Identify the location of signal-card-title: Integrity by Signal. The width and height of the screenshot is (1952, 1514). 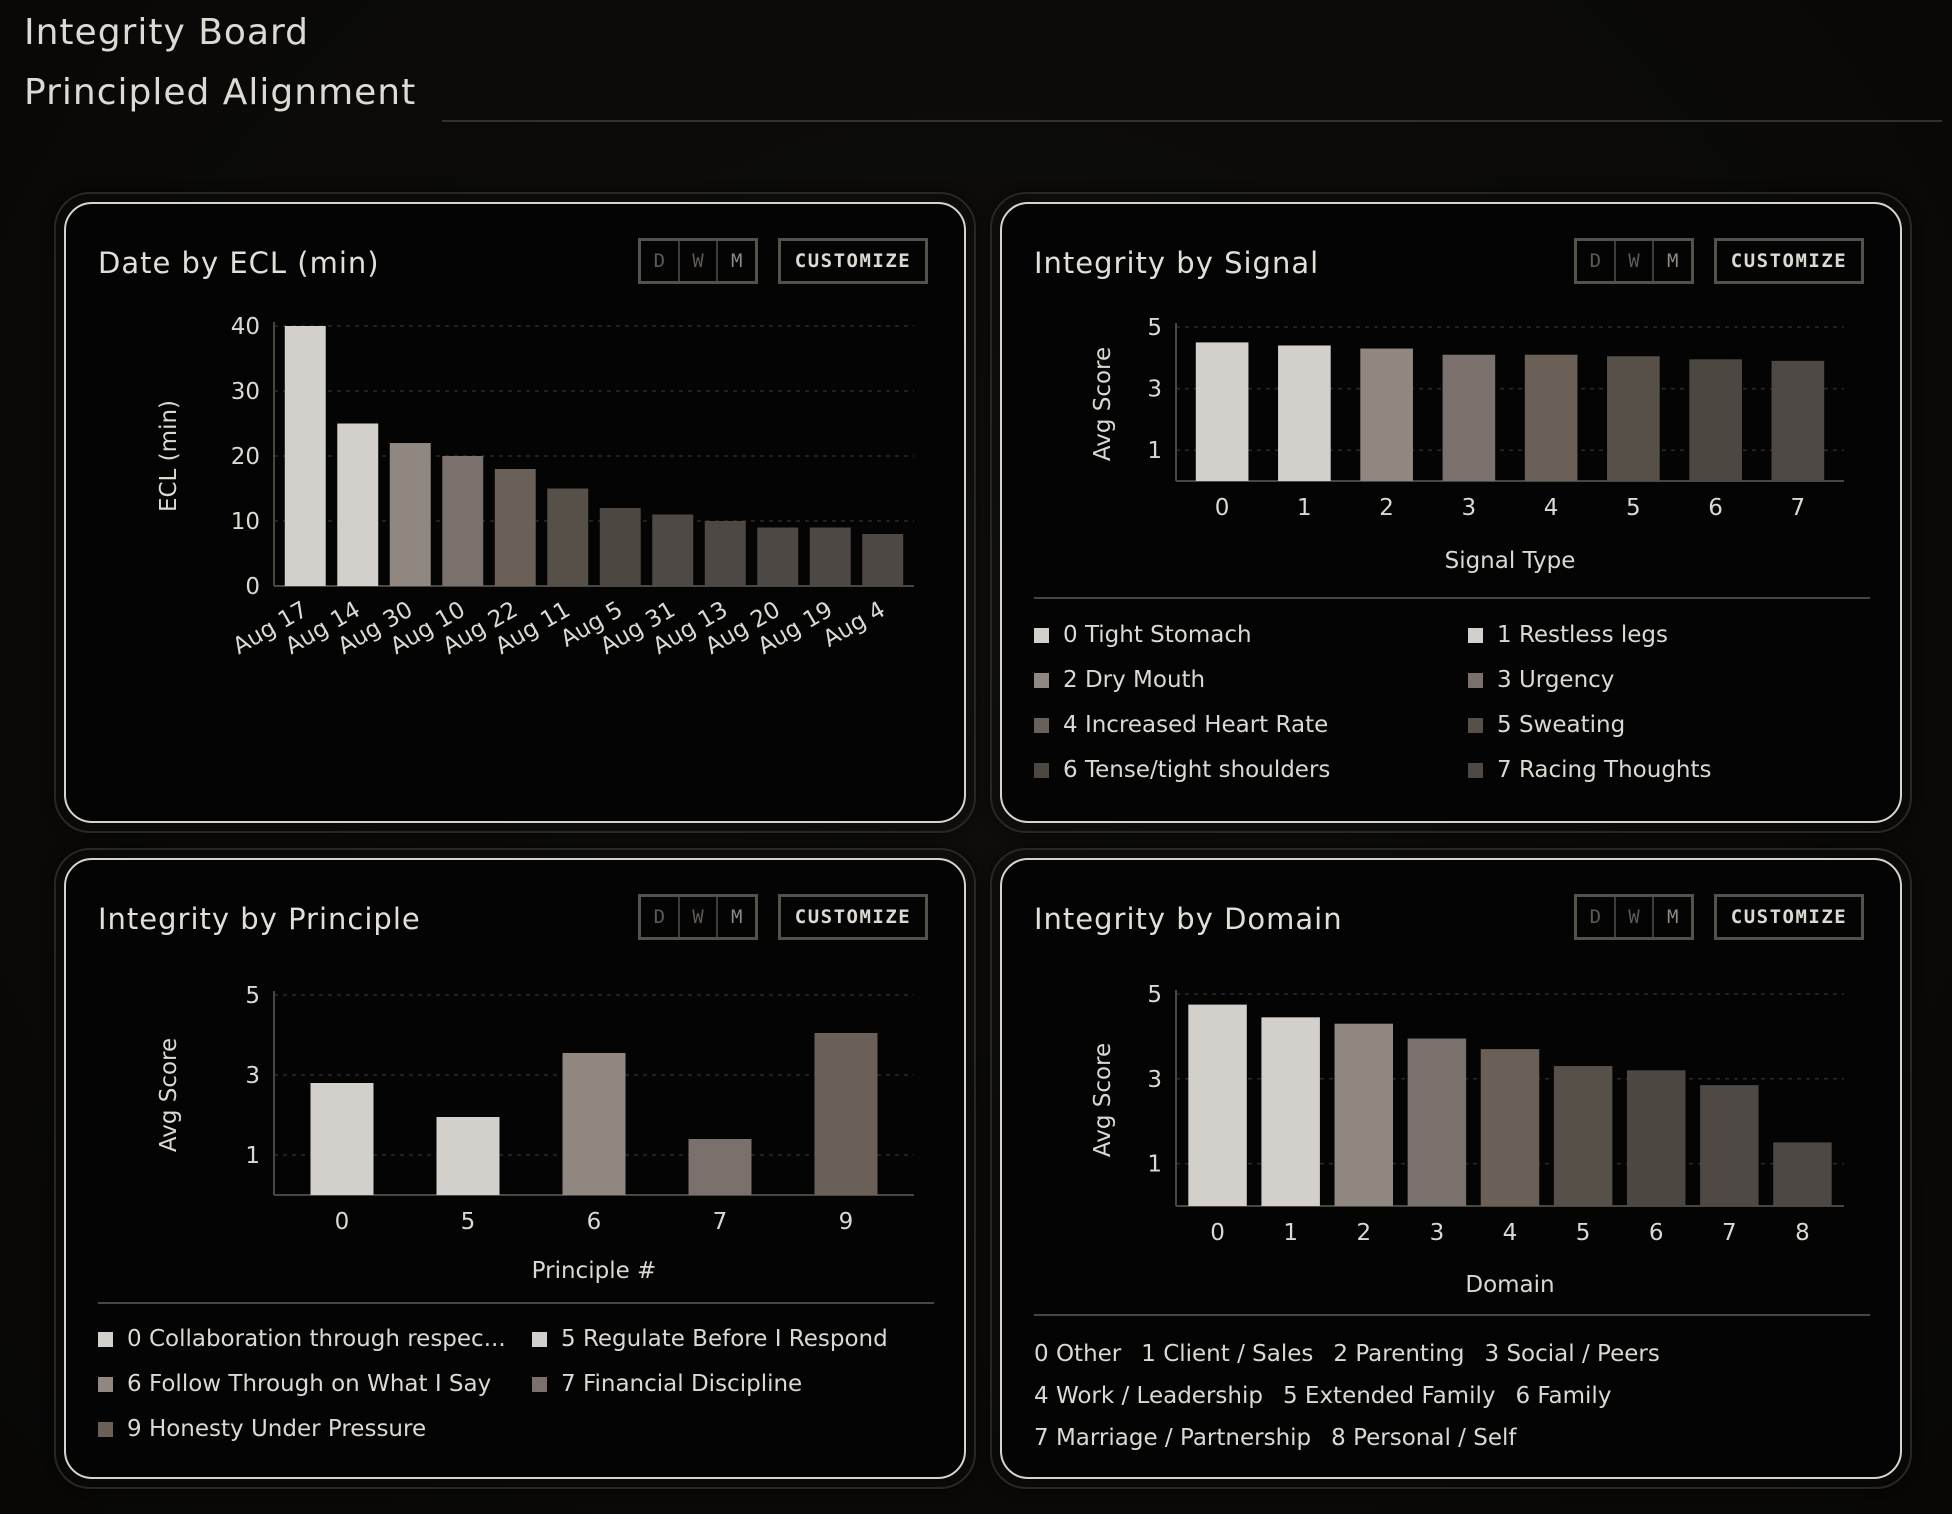
(1177, 263).